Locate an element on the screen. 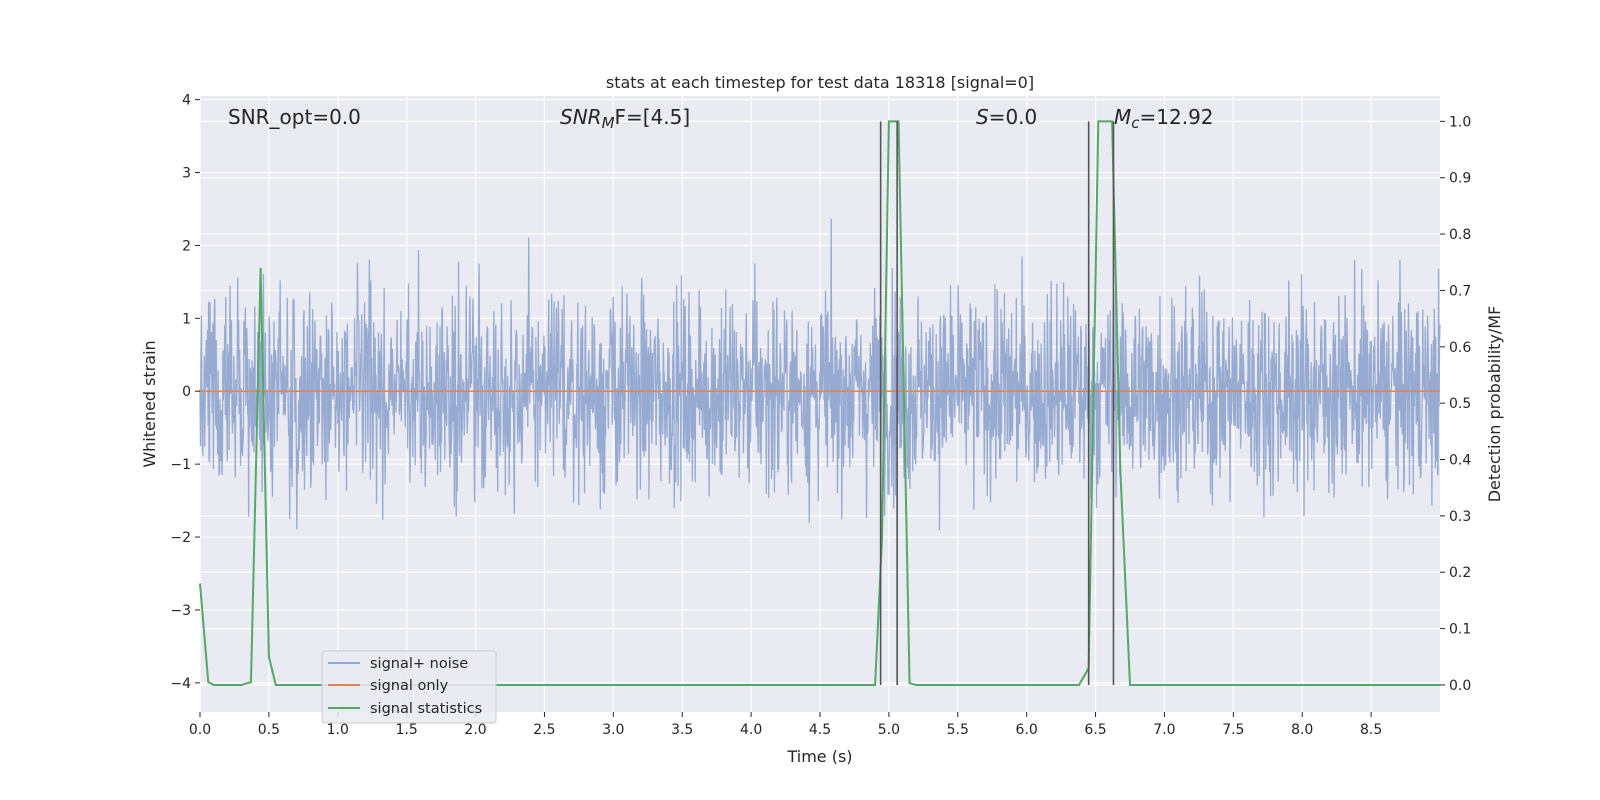 The height and width of the screenshot is (800, 1600). x-tick-label: 0.5 is located at coordinates (269, 730).